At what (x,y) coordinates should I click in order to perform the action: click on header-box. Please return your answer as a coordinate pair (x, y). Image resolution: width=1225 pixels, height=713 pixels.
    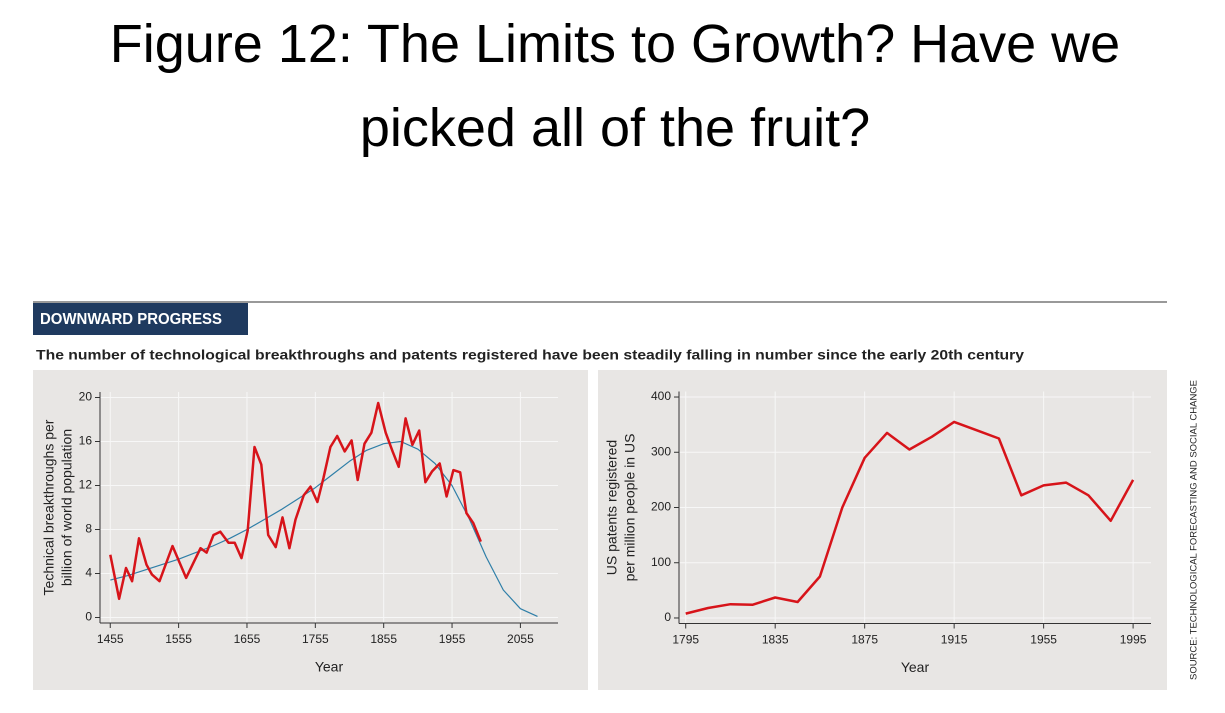
    Looking at the image, I should click on (140, 319).